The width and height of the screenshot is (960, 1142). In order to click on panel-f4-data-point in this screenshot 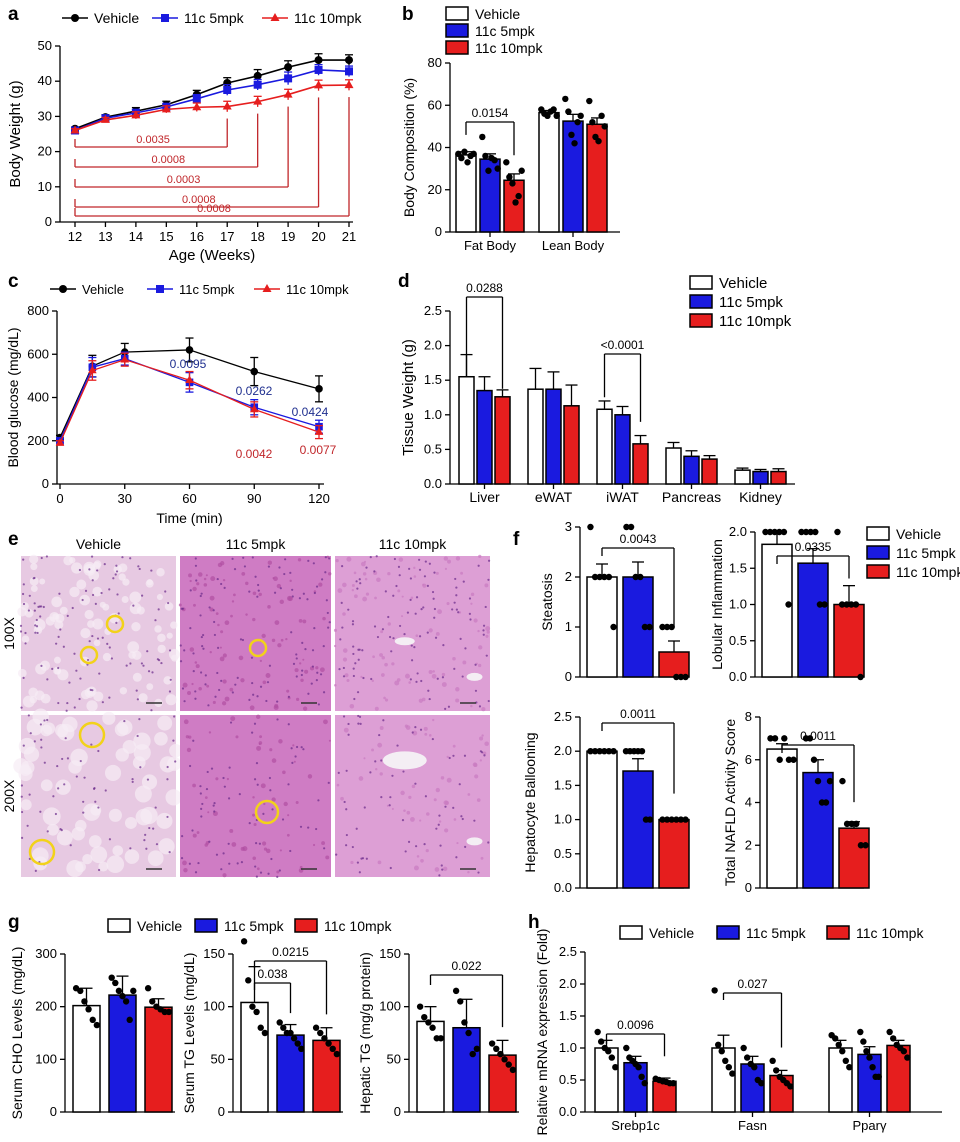, I will do `click(775, 738)`.